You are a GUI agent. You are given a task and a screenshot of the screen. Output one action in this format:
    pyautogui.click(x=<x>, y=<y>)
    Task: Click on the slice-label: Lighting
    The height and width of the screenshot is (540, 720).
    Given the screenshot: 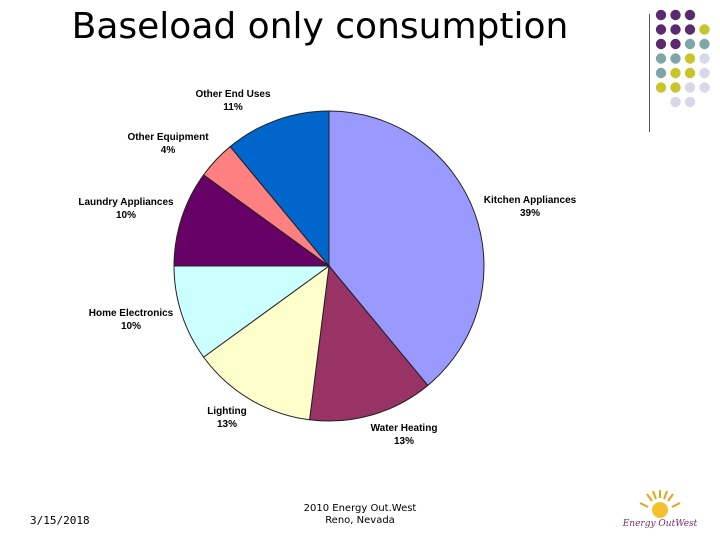 What is the action you would take?
    pyautogui.click(x=226, y=411)
    